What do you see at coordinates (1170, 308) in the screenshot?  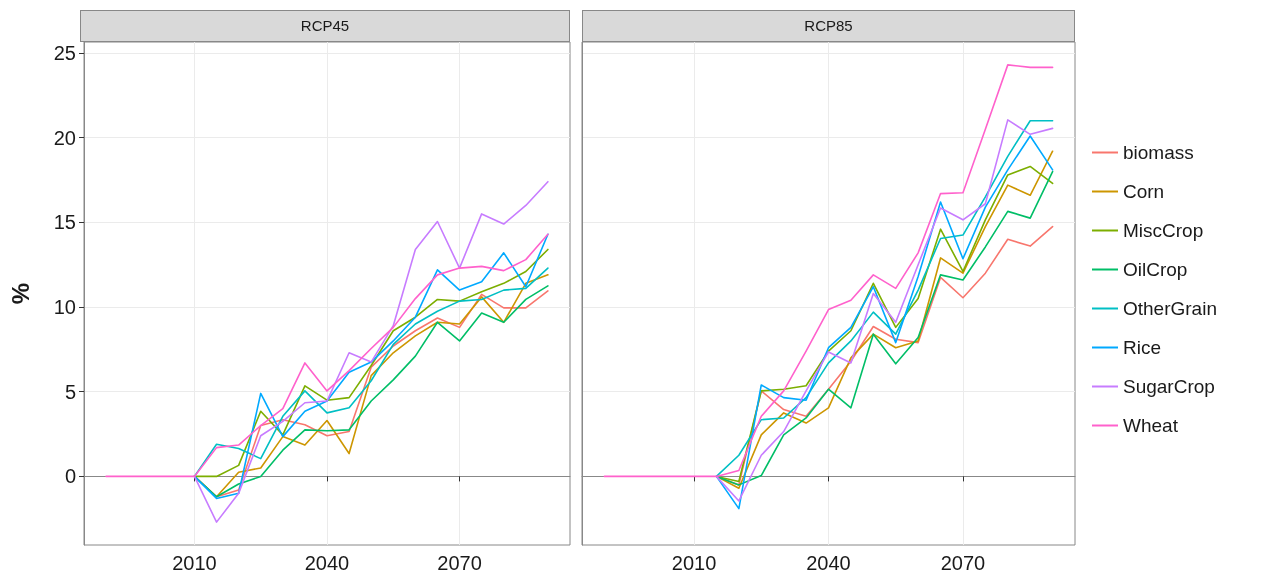 I see `legend-label: OtherGrain` at bounding box center [1170, 308].